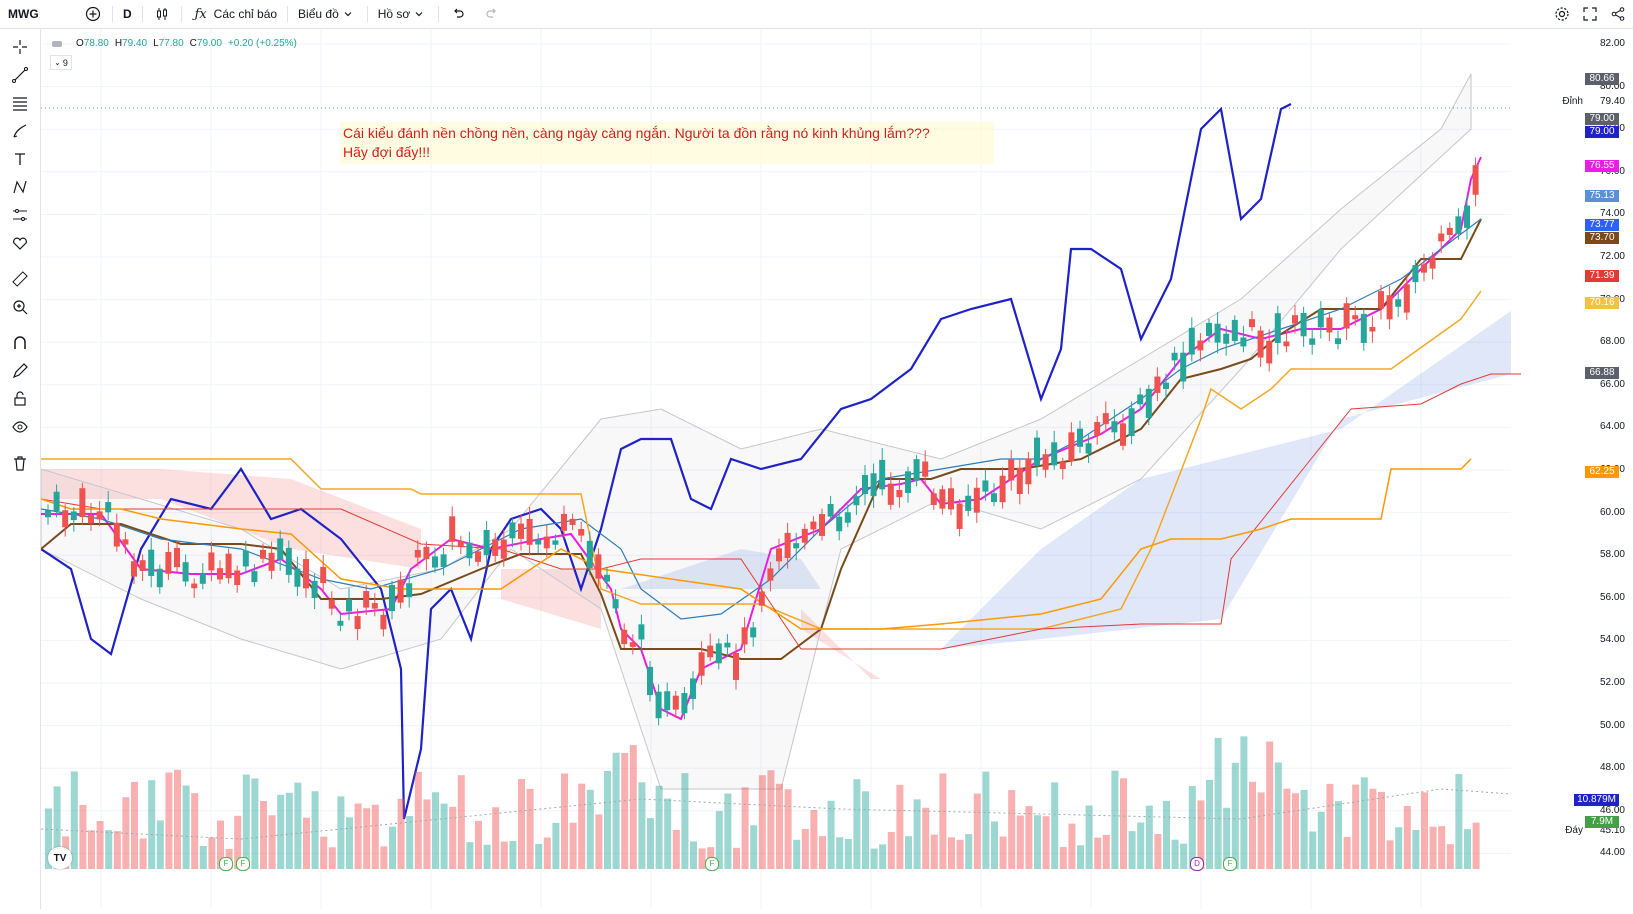  Describe the element at coordinates (20, 309) in the screenshot. I see `zoom-button` at that location.